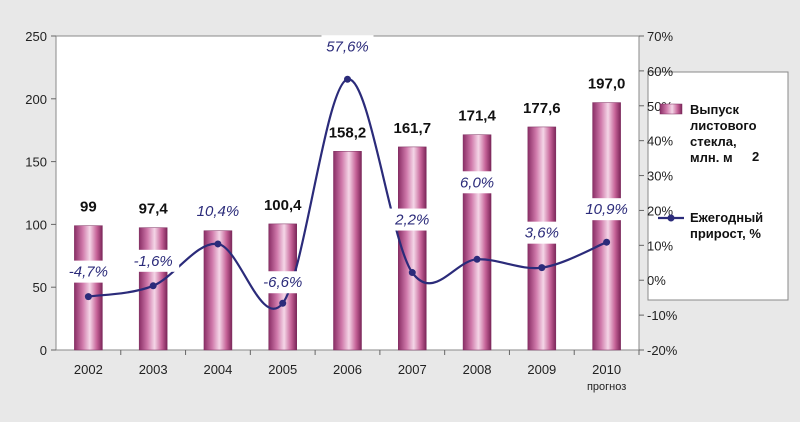 This screenshot has height=422, width=800. I want to click on legend-bar-superscript: 2, so click(755, 156).